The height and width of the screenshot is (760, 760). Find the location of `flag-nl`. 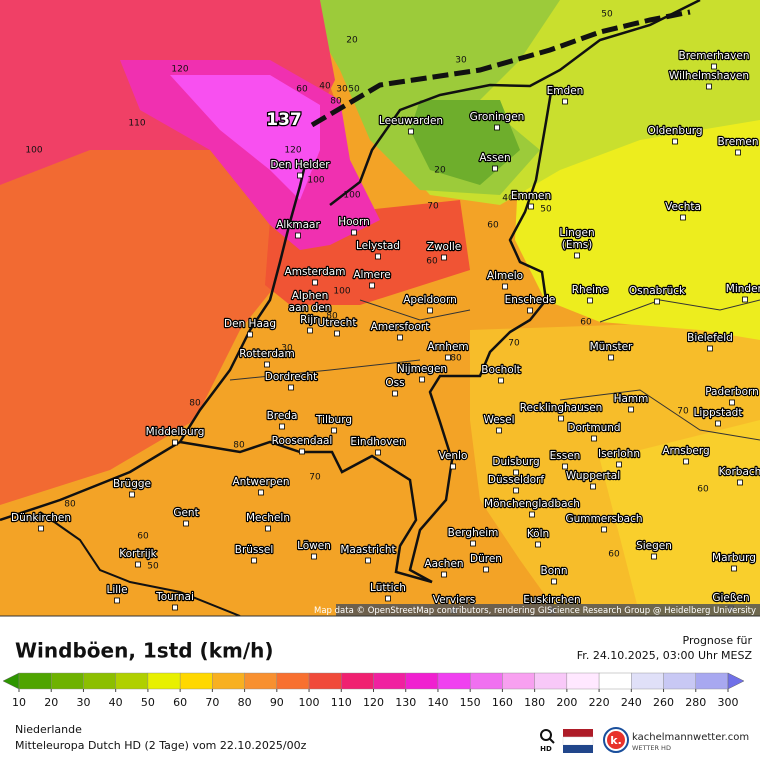

flag-nl is located at coordinates (578, 741).